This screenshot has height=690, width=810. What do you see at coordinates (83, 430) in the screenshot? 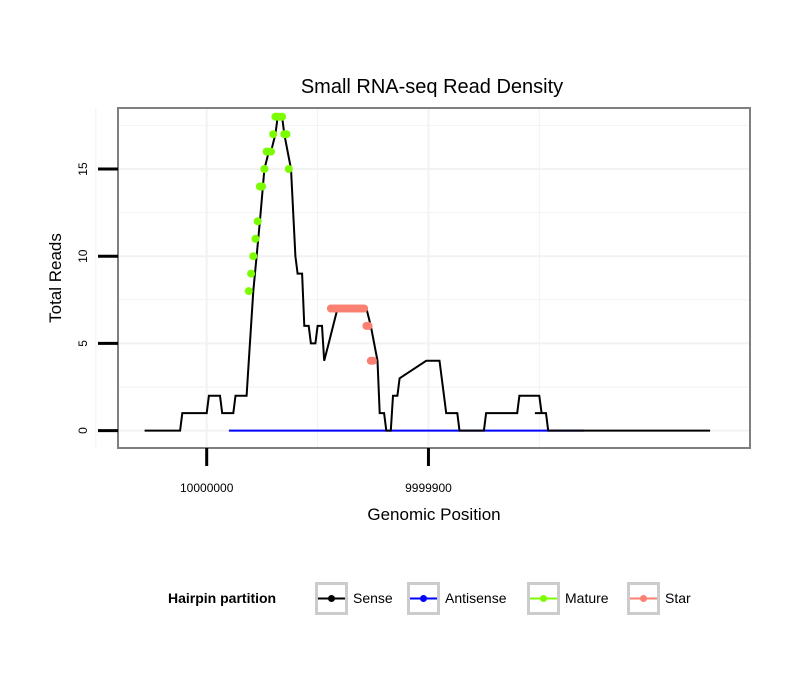
I see `y-tick-label: 0` at bounding box center [83, 430].